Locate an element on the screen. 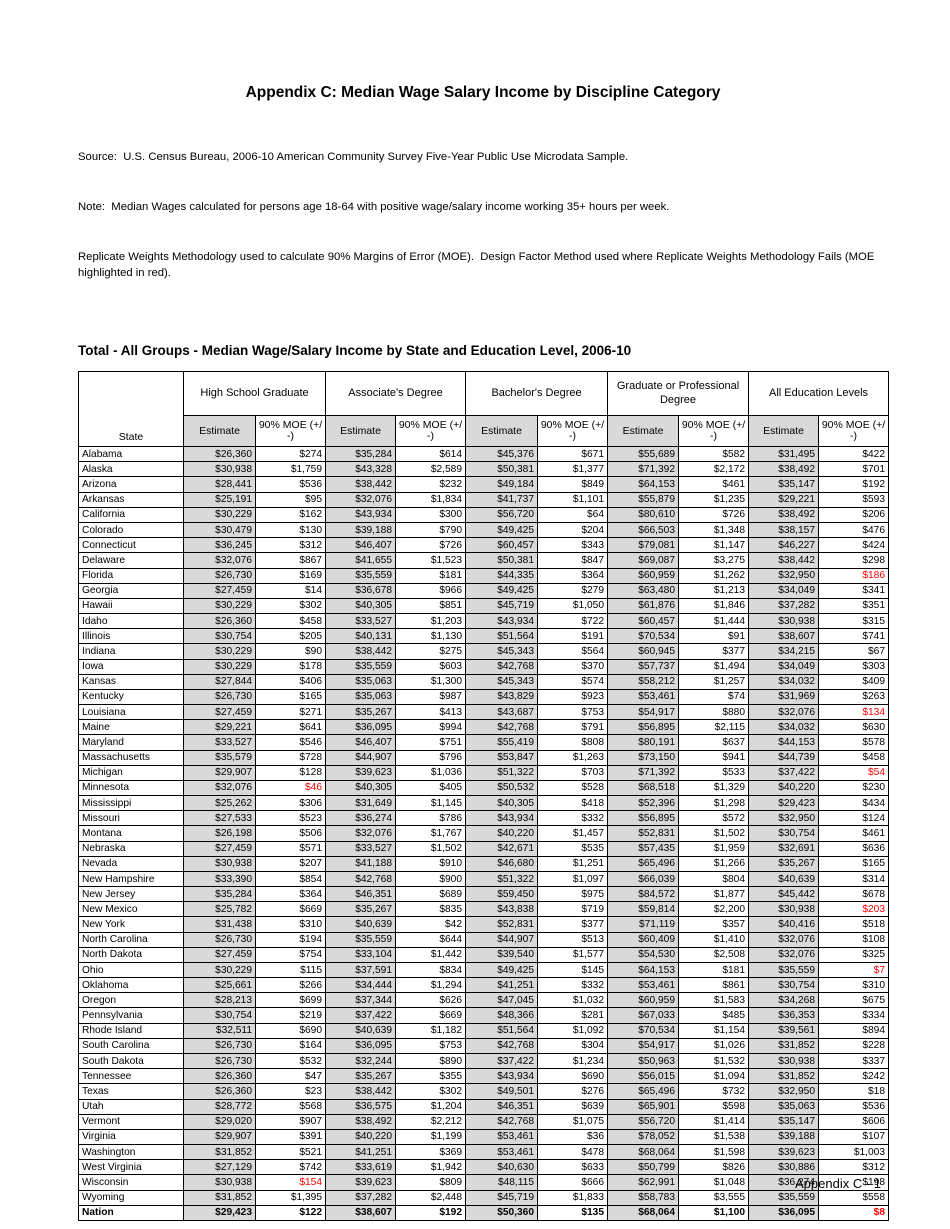  estimate-cell: $28,213 is located at coordinates (219, 1000).